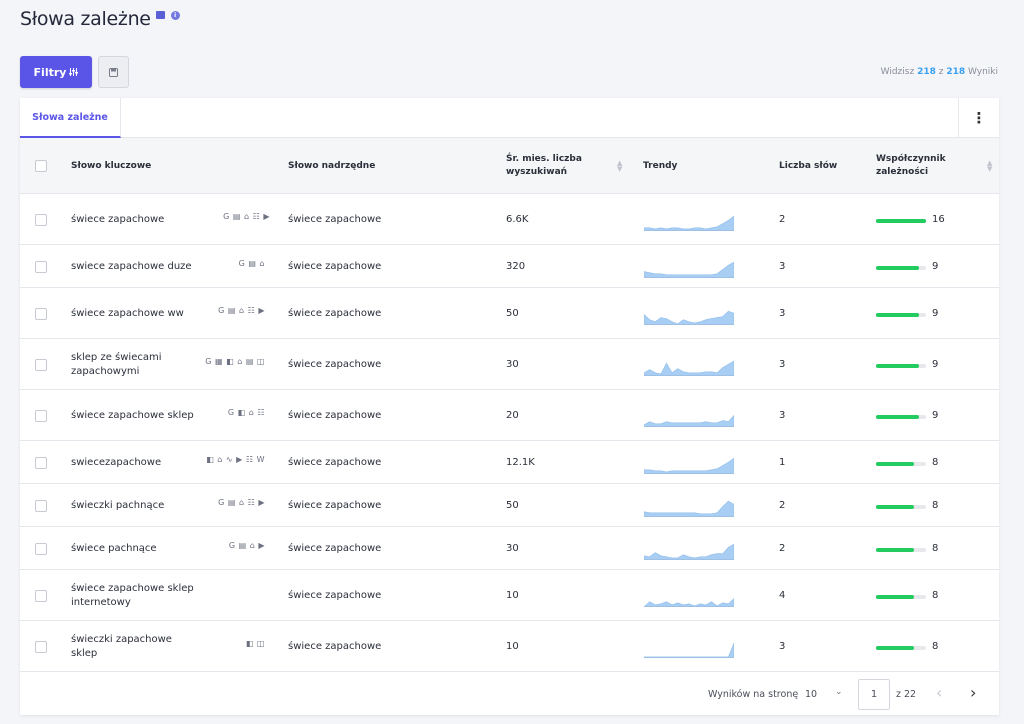  I want to click on search-volume: 12.1K, so click(520, 462).